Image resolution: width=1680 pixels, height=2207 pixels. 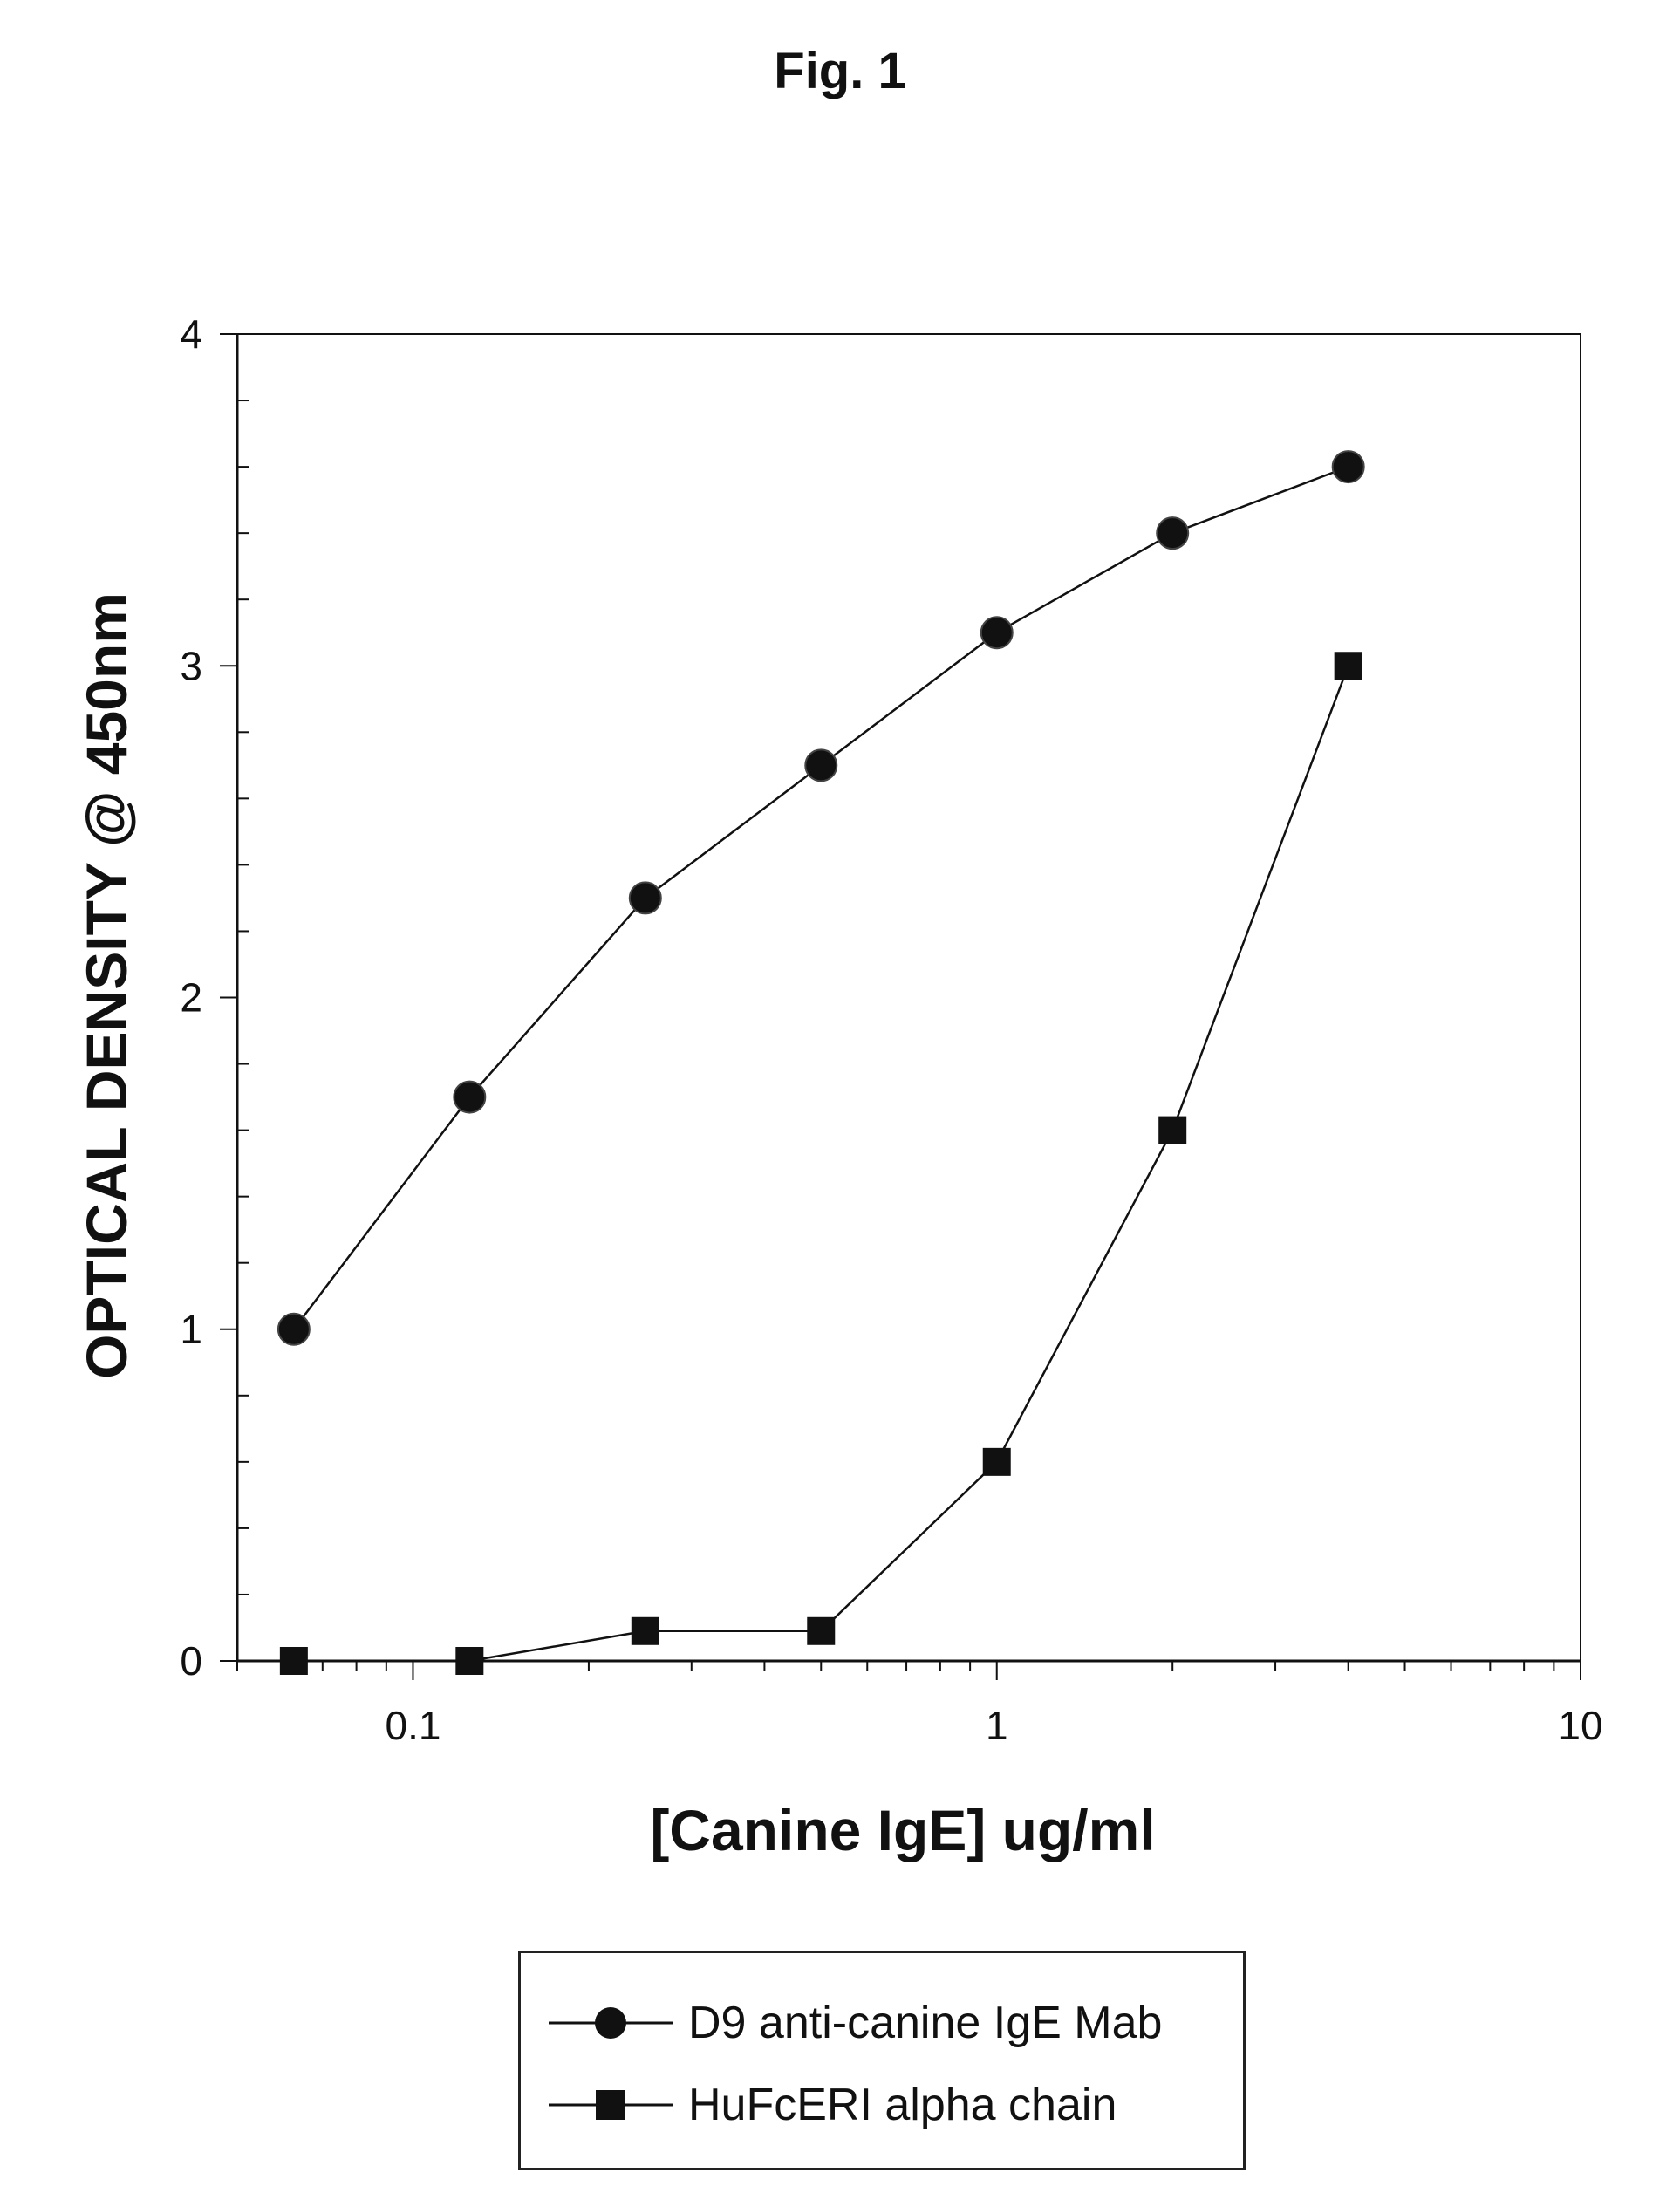 What do you see at coordinates (191, 998) in the screenshot?
I see `y-tick-label: 2` at bounding box center [191, 998].